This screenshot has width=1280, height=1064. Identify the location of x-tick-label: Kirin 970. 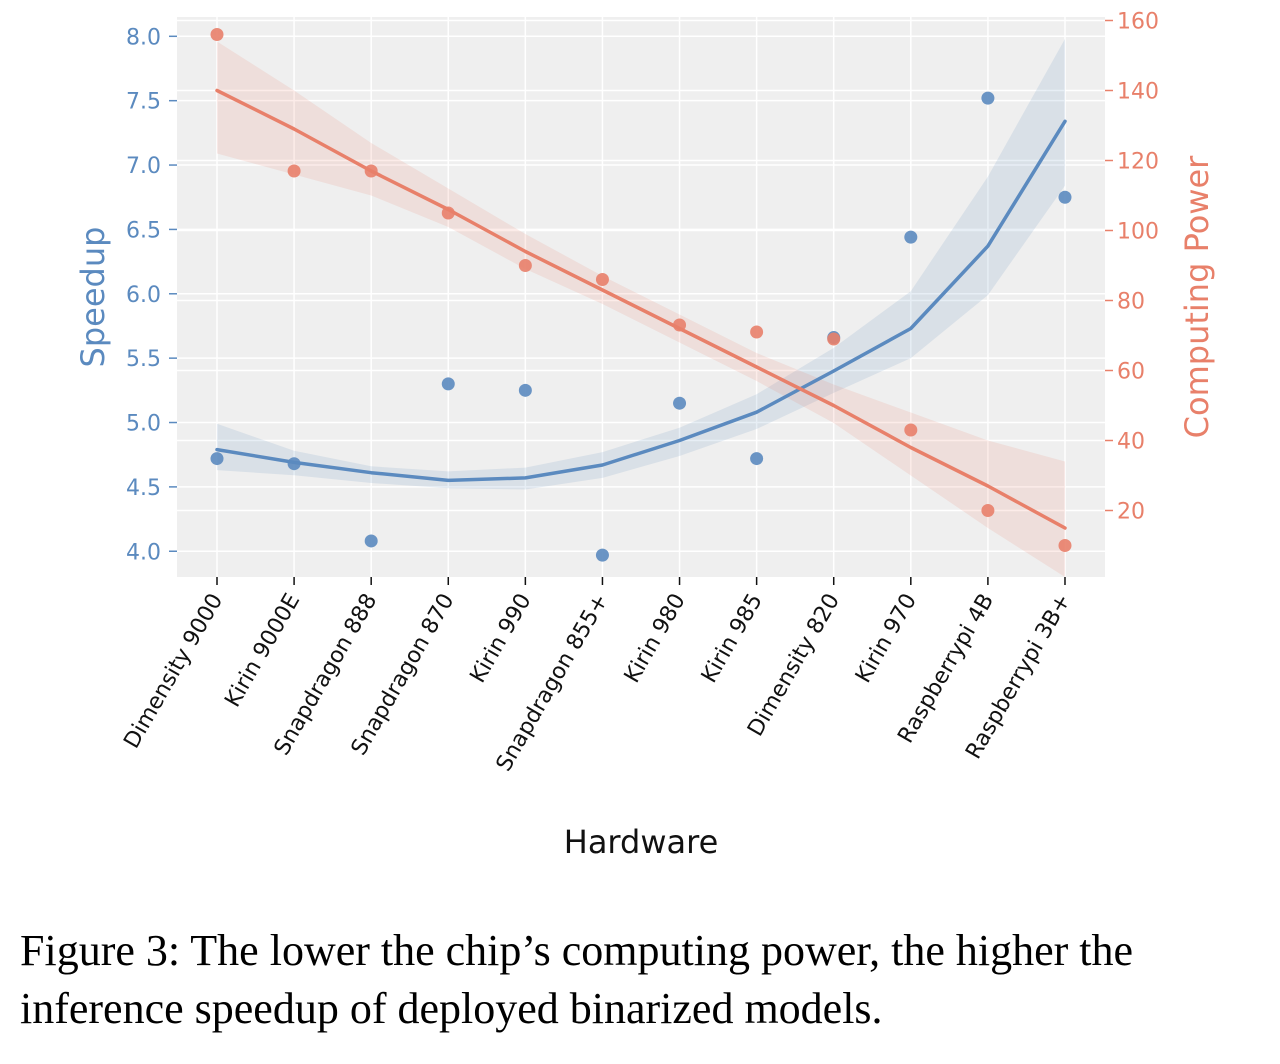
(886, 639).